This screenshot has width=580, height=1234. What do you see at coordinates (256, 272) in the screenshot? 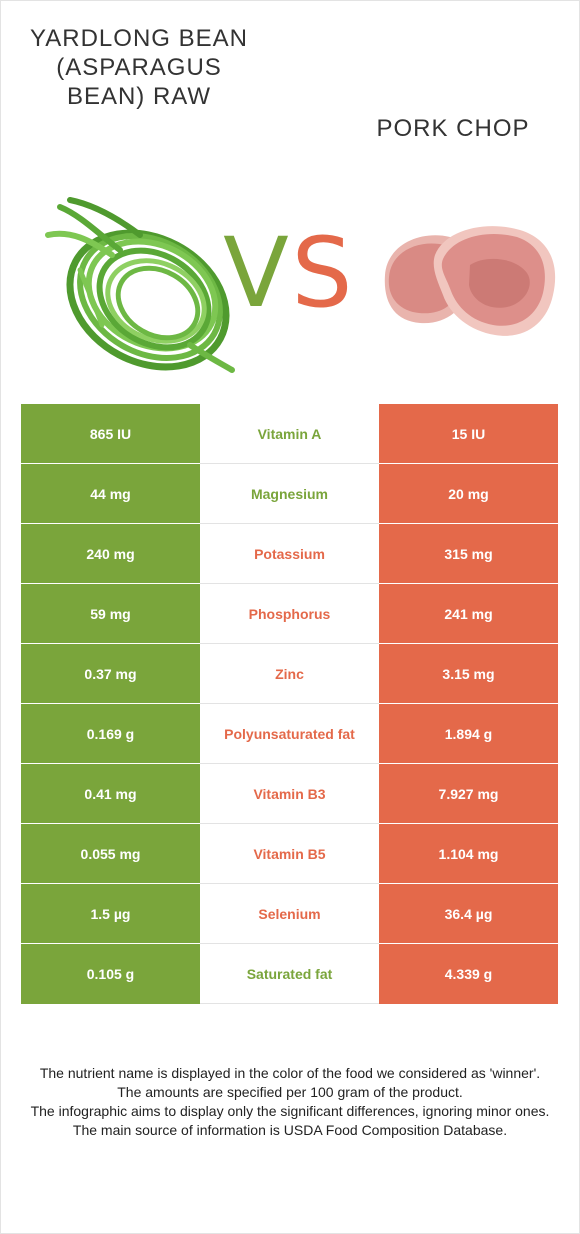
I see `vs-v-letter: V` at bounding box center [256, 272].